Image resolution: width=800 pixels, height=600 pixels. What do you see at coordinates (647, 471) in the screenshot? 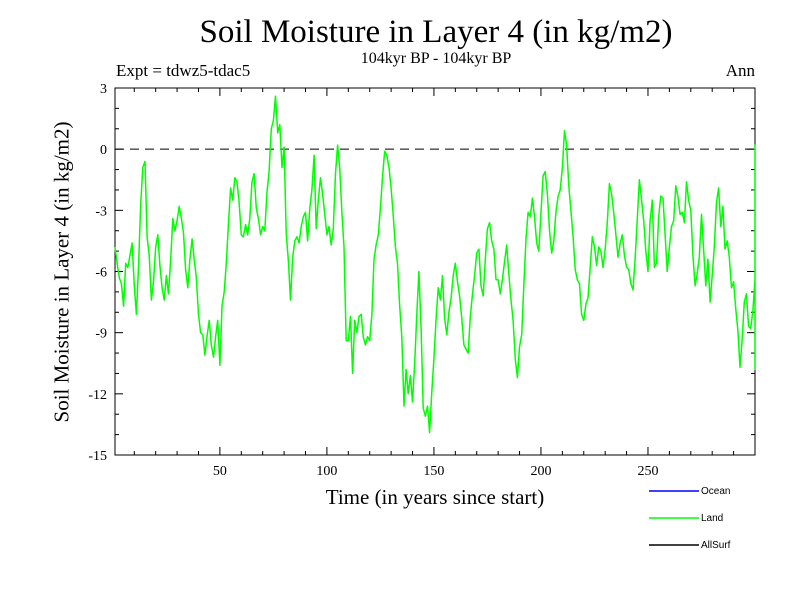
I see `x-tick-label: 250` at bounding box center [647, 471].